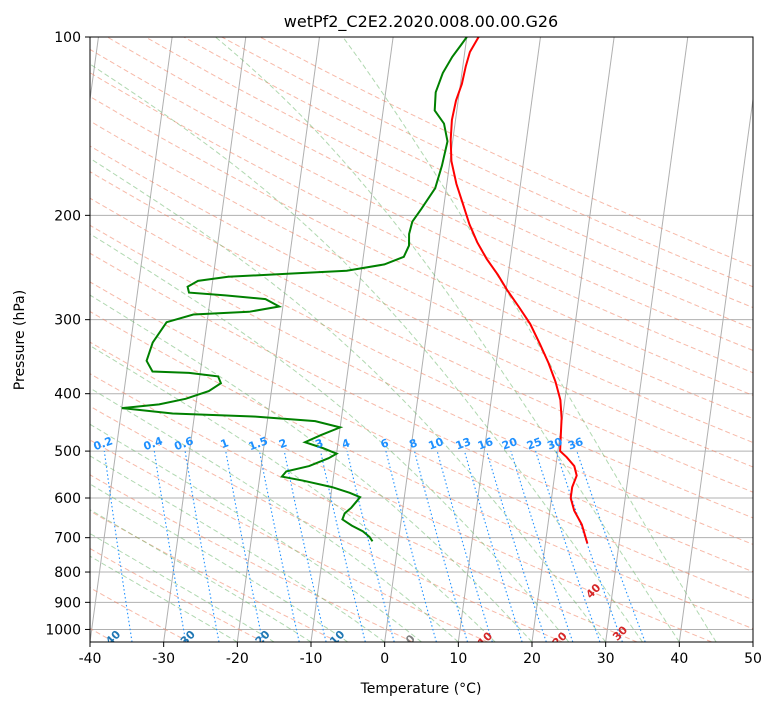 The width and height of the screenshot is (775, 708). What do you see at coordinates (458, 659) in the screenshot?
I see `x-tick-label: 10` at bounding box center [458, 659].